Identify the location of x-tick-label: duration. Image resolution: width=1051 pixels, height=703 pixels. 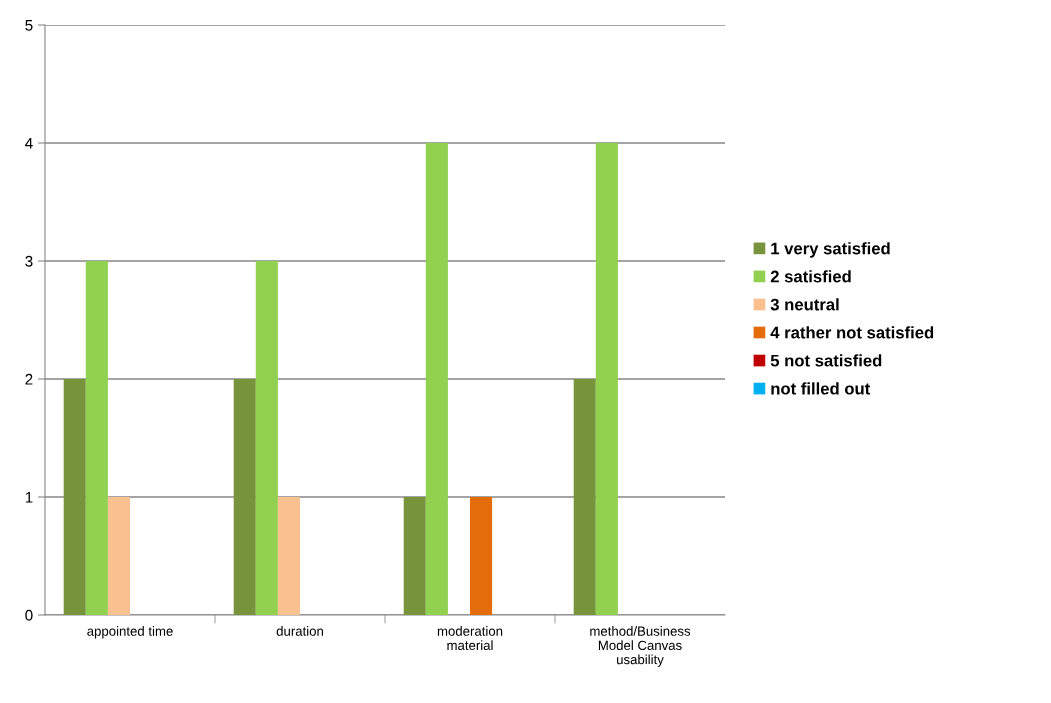
(299, 631).